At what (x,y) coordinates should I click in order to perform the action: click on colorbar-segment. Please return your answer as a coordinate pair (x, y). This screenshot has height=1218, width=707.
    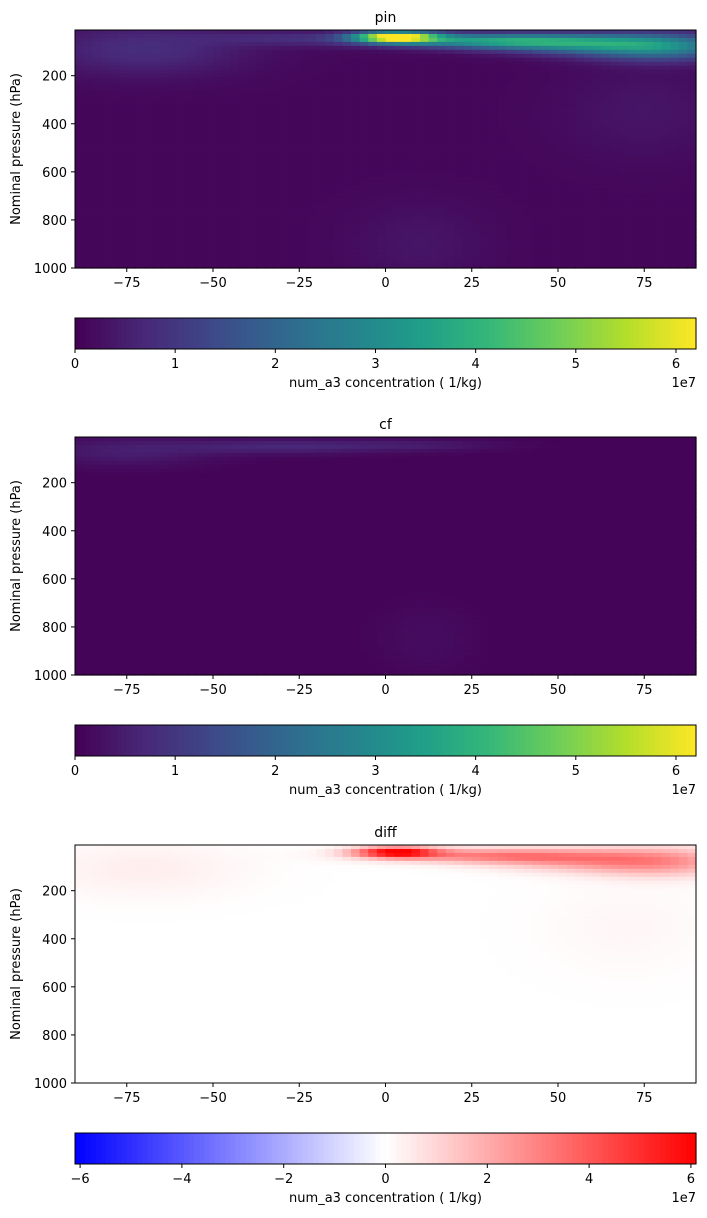
    Looking at the image, I should click on (321, 333).